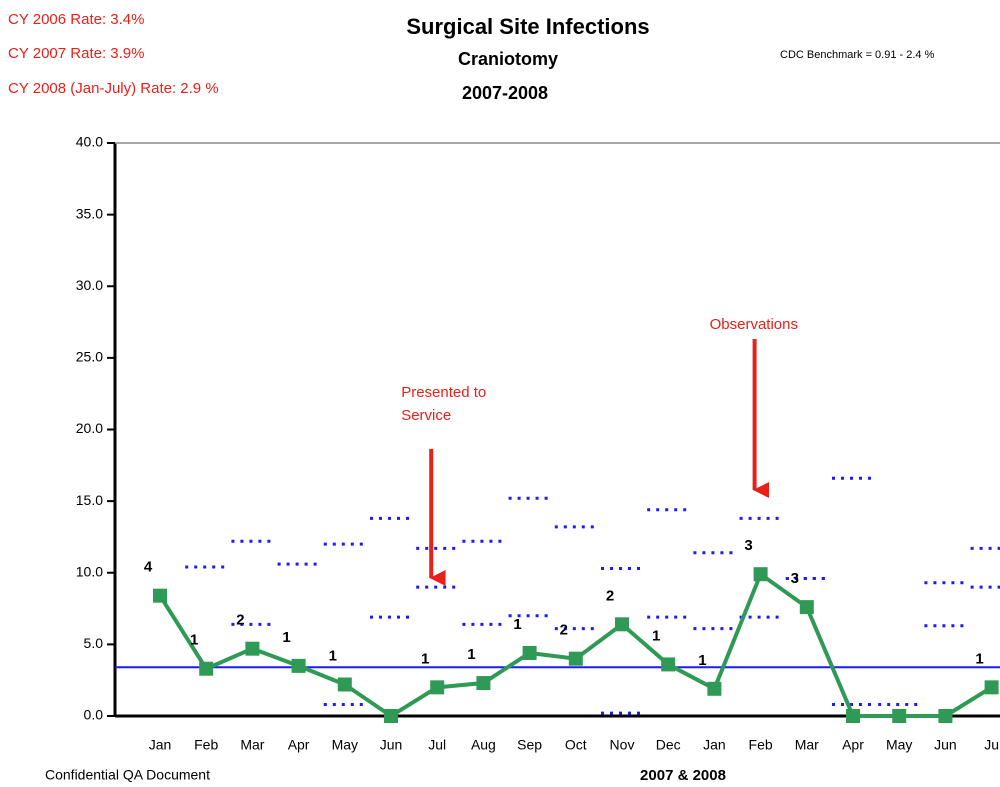 This screenshot has width=1000, height=787. Describe the element at coordinates (576, 745) in the screenshot. I see `x-tick-label: Oct` at that location.